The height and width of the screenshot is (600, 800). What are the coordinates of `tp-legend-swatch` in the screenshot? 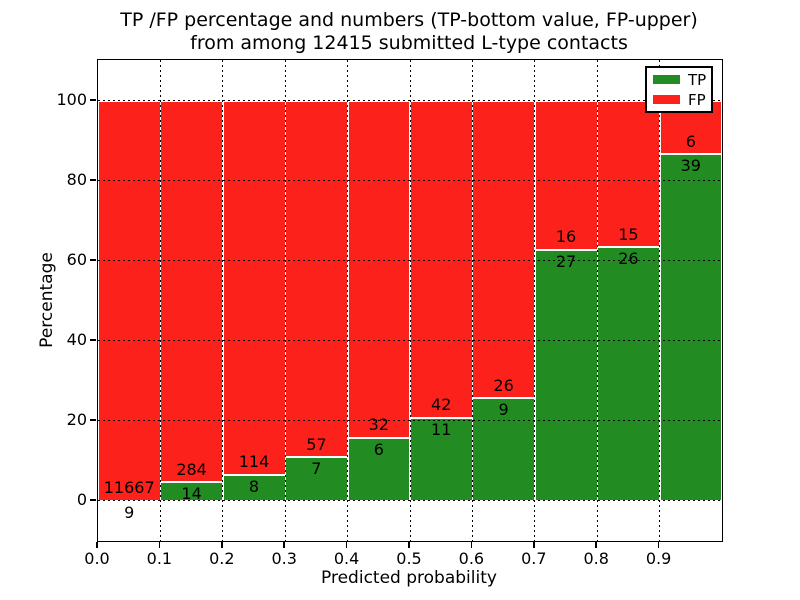 It's located at (666, 79).